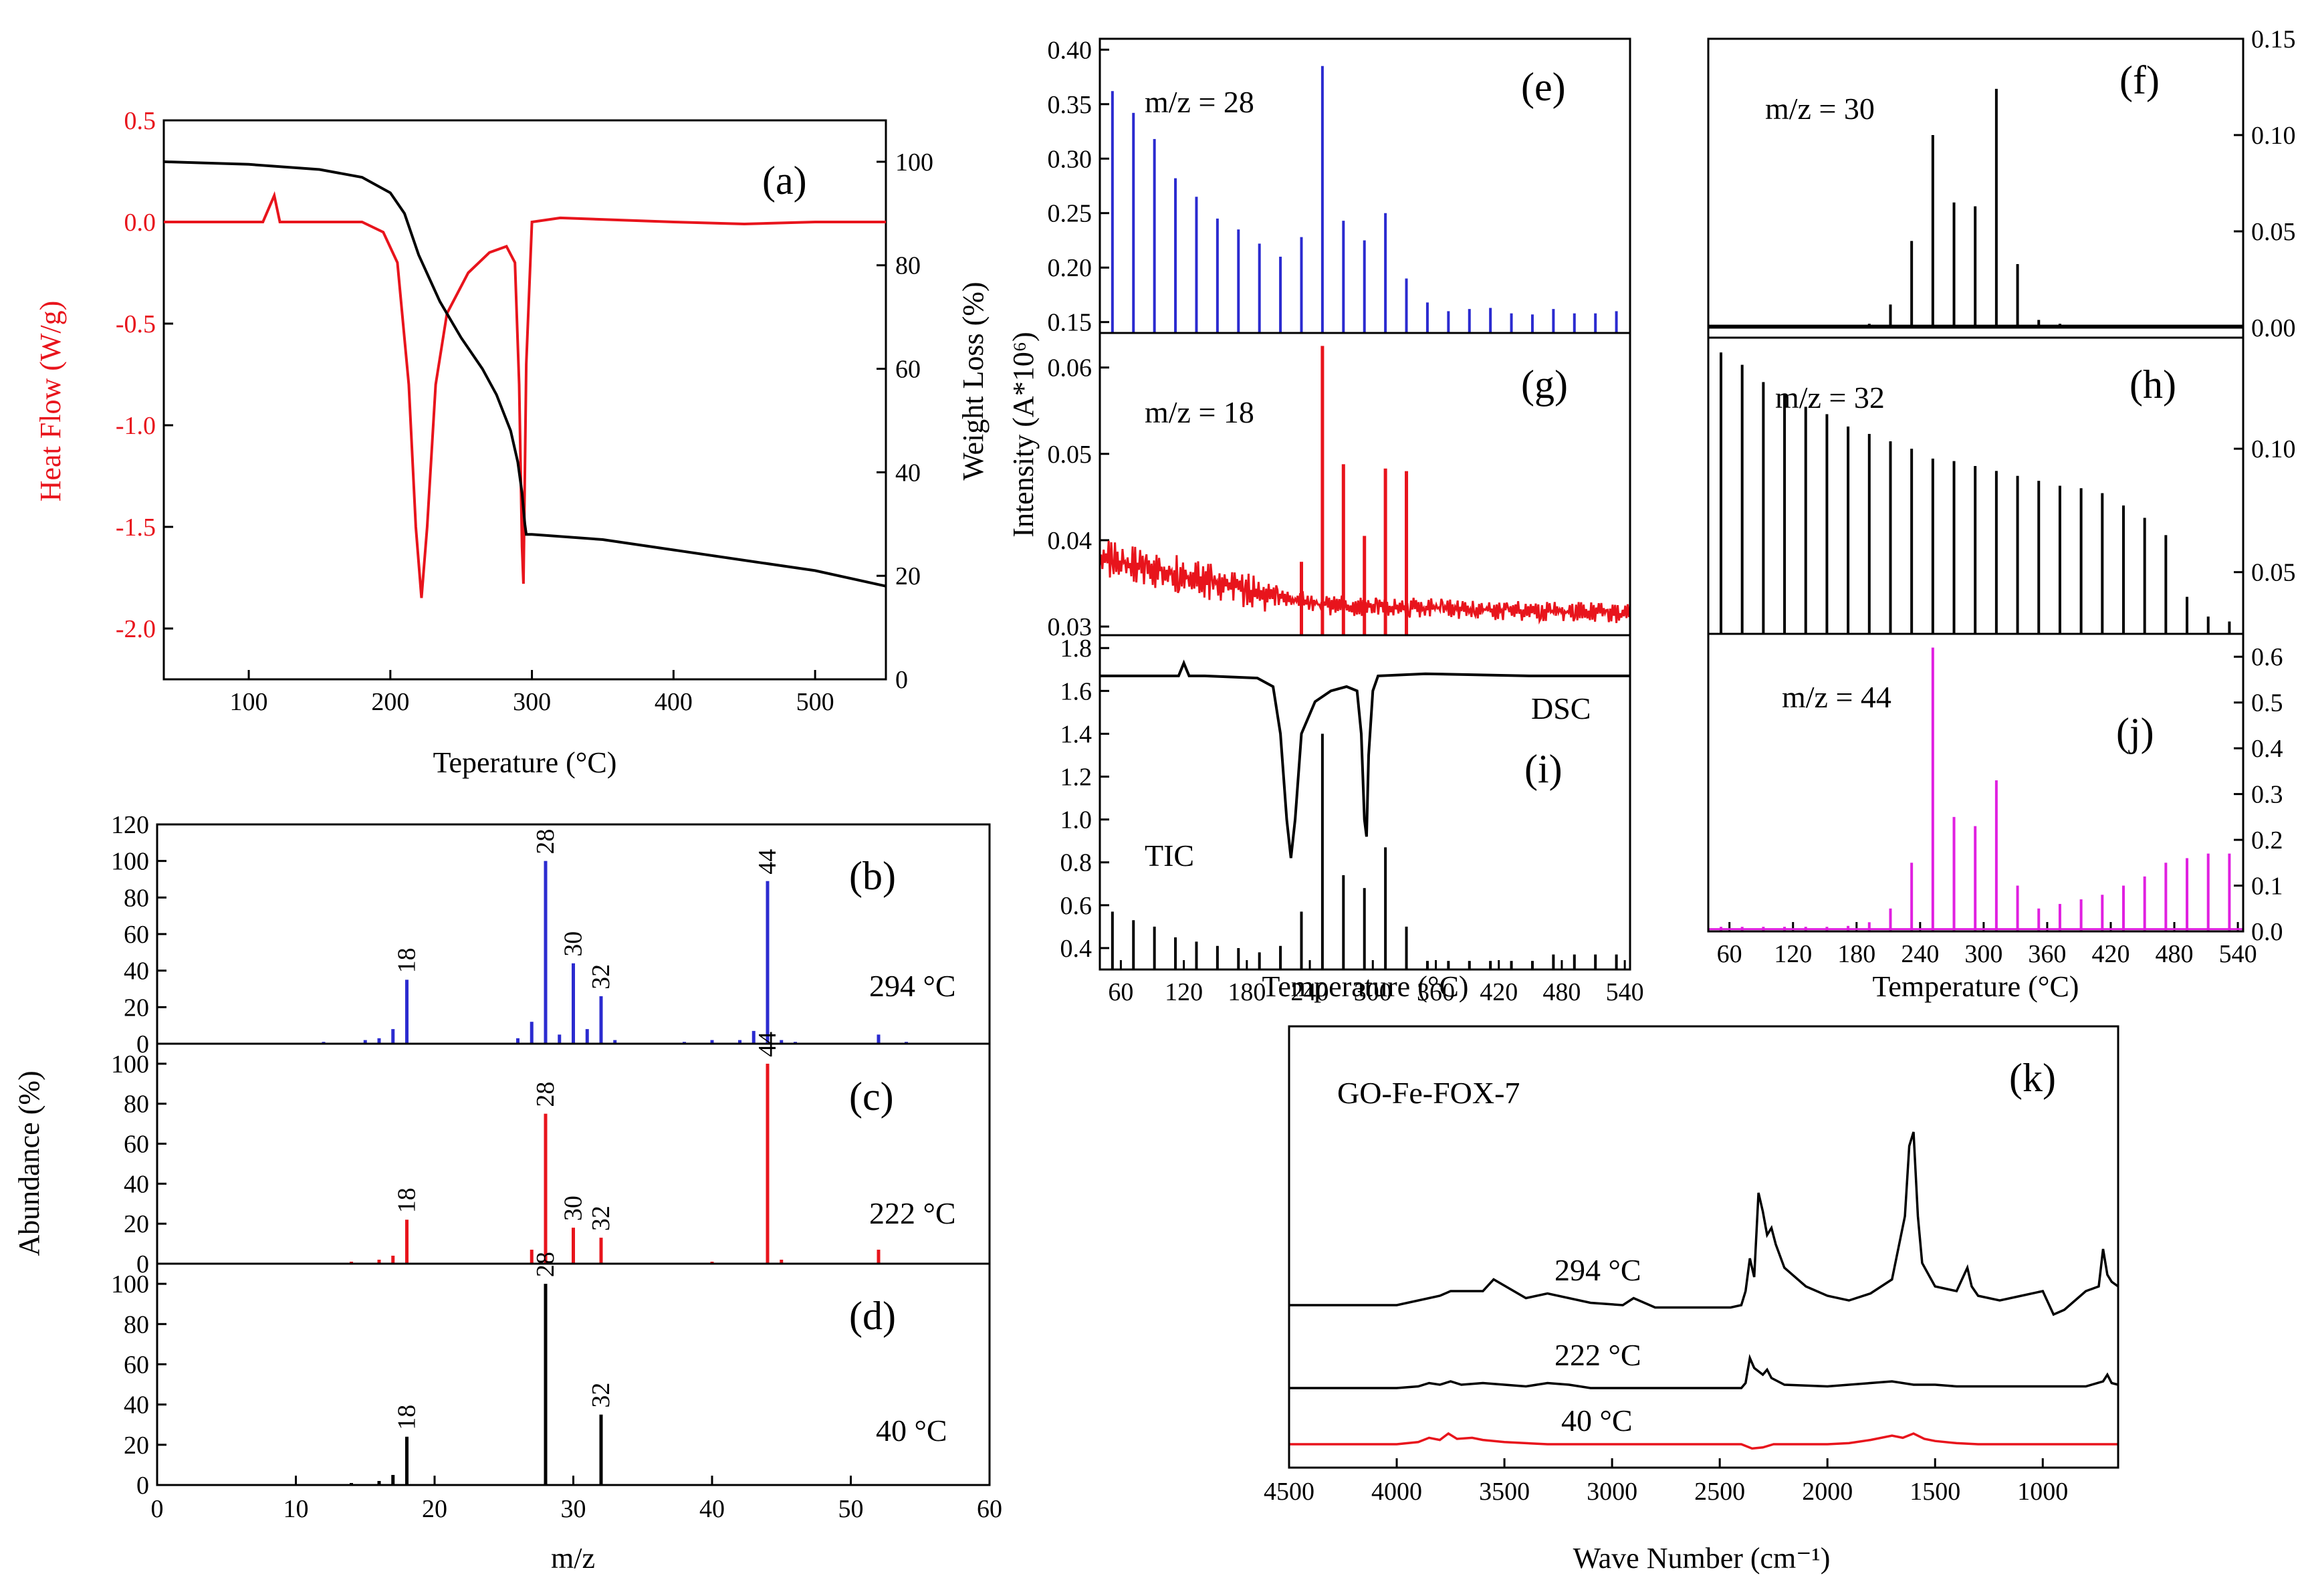 Image resolution: width=2304 pixels, height=1596 pixels. What do you see at coordinates (1543, 769) in the screenshot?
I see `panel-i-label: (i)` at bounding box center [1543, 769].